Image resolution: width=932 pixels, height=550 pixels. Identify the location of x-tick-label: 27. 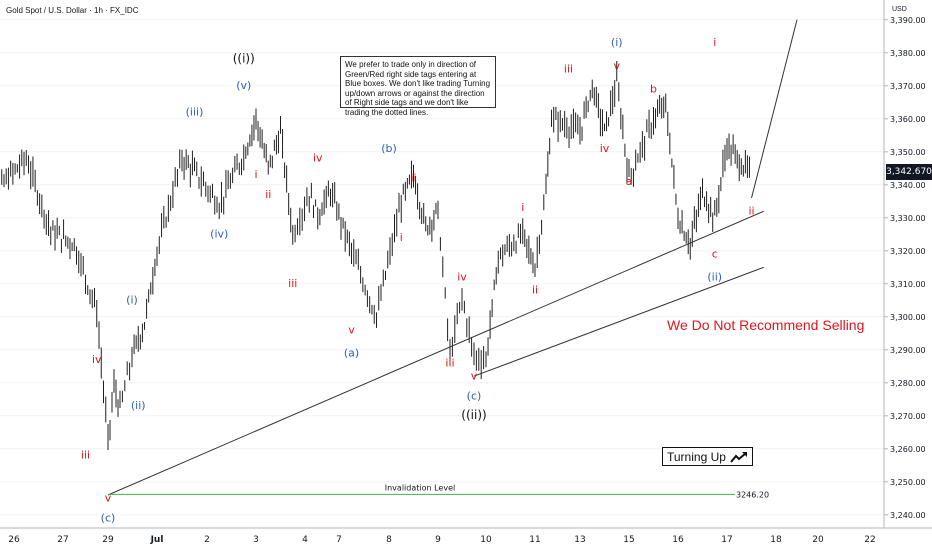
(62, 540).